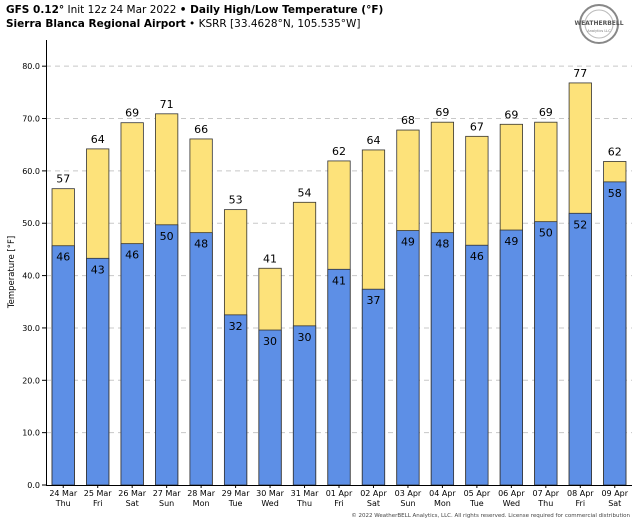 The image size is (640, 526). What do you see at coordinates (98, 493) in the screenshot?
I see `x-tick-date: 25 Mar` at bounding box center [98, 493].